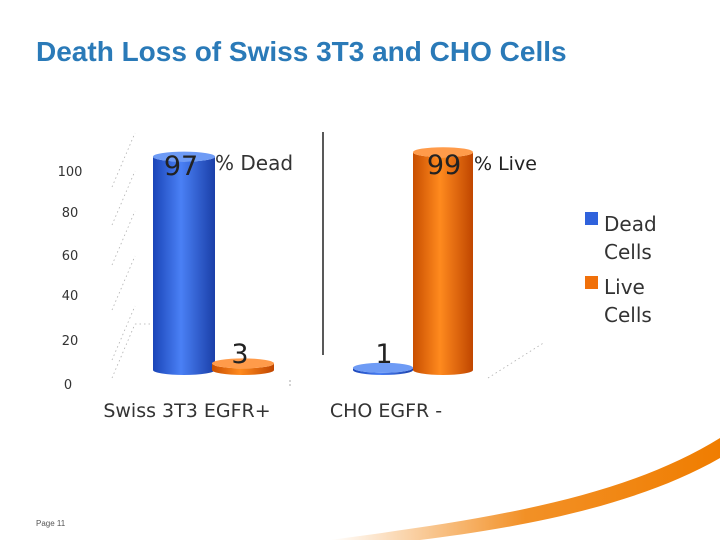  Describe the element at coordinates (70, 279) in the screenshot. I see `y-axis-ticks: 0 20 40 60 80 100` at that location.